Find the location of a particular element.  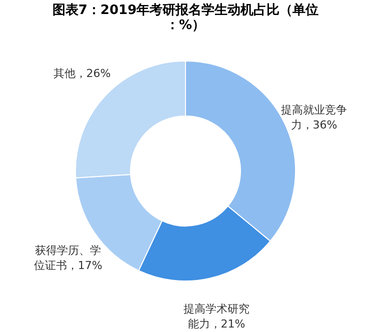

slice-label: 其他，26% is located at coordinates (82, 73).